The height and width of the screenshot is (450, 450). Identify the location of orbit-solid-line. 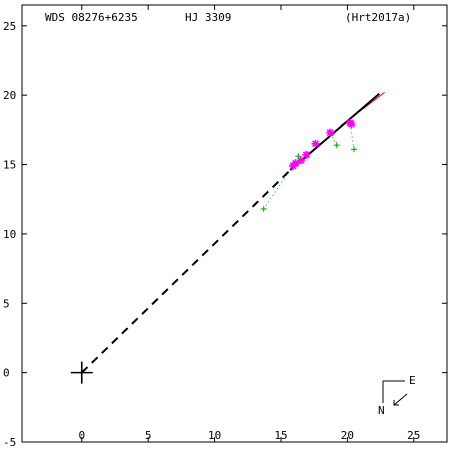
(334, 132).